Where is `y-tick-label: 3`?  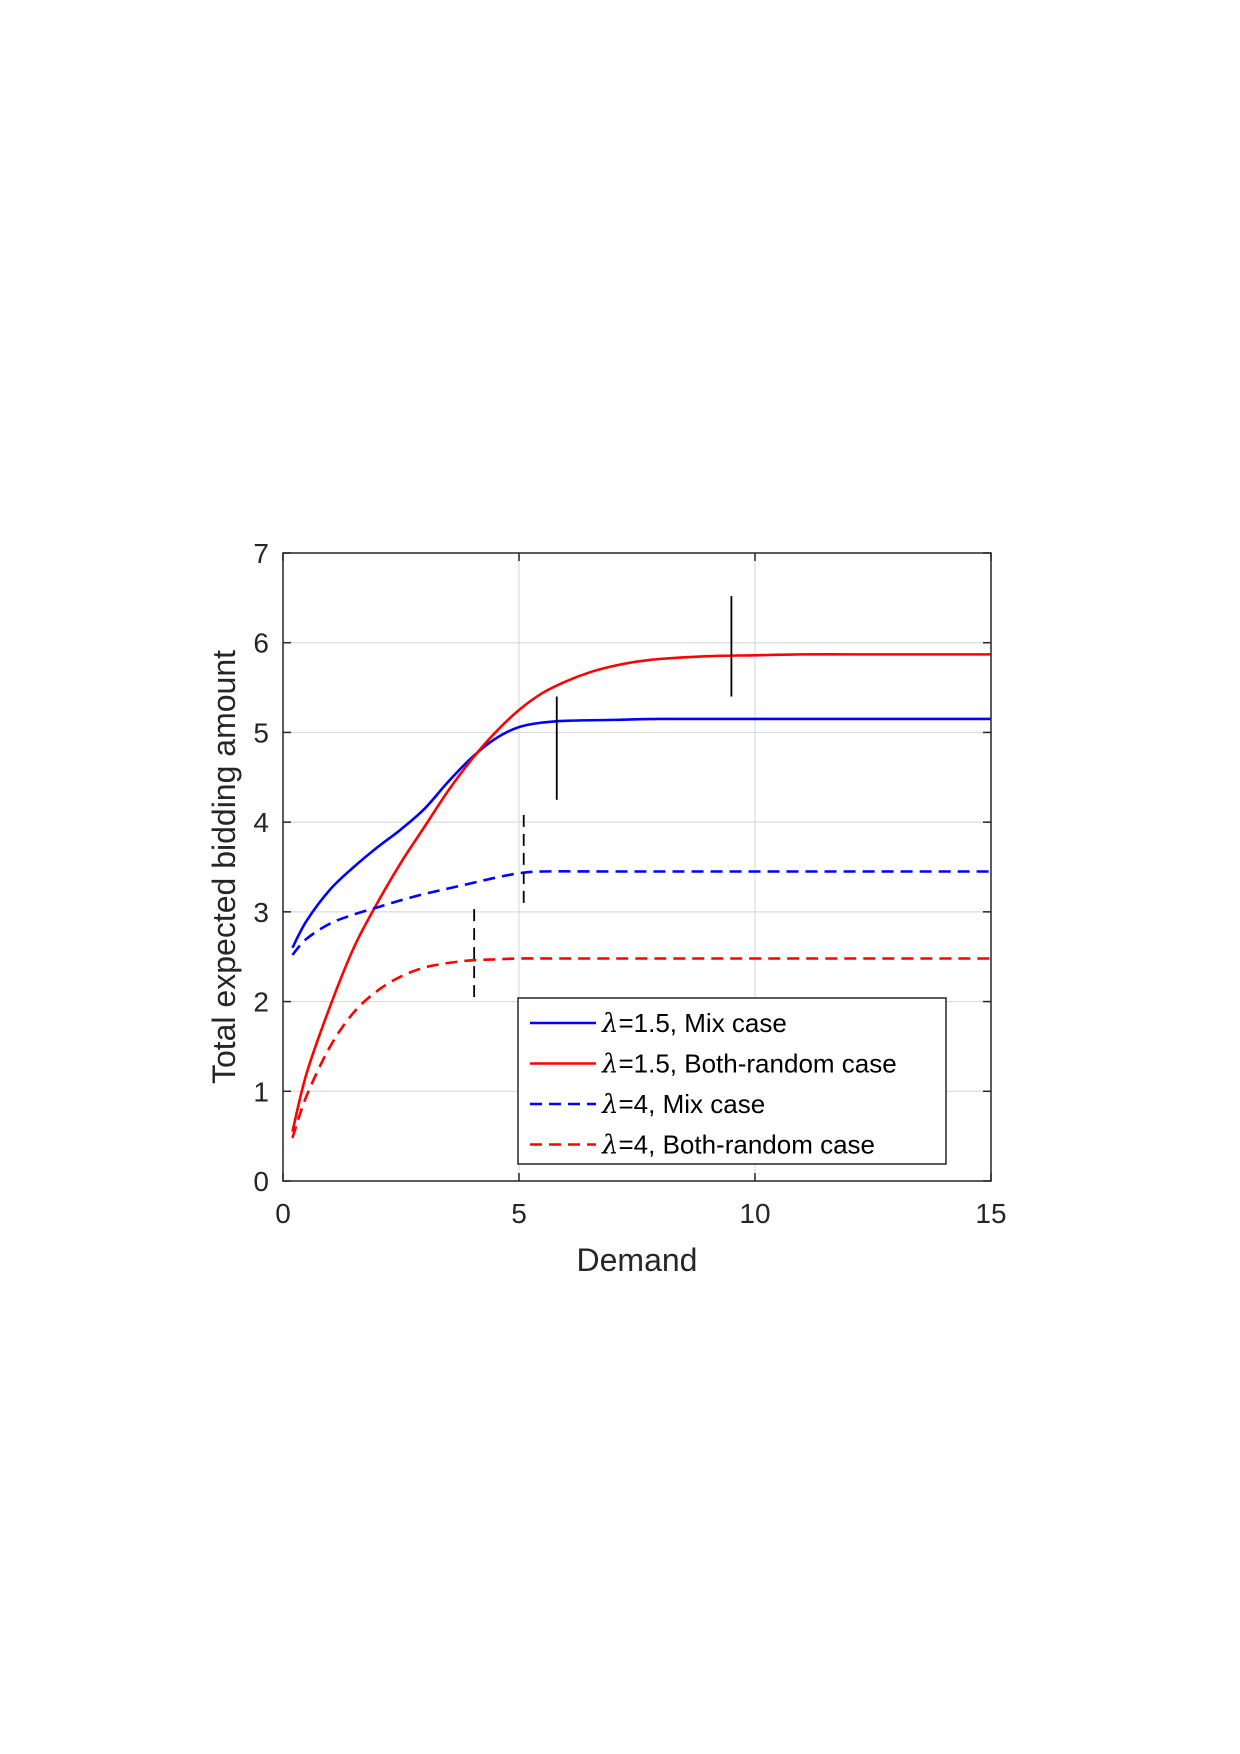 y-tick-label: 3 is located at coordinates (261, 912).